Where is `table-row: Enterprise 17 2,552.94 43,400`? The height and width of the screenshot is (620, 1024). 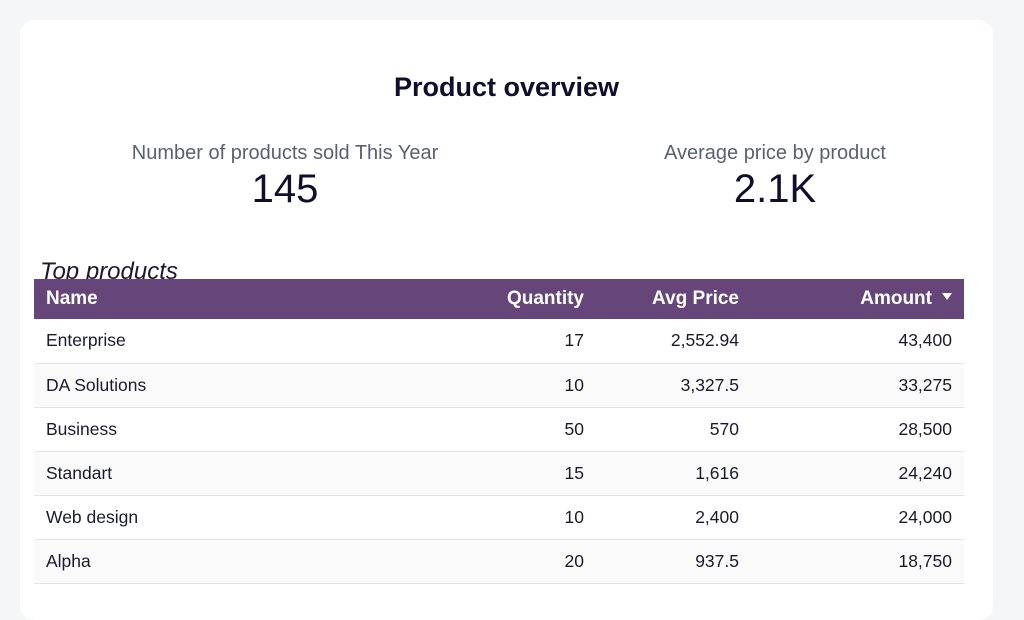
table-row: Enterprise 17 2,552.94 43,400 is located at coordinates (499, 341).